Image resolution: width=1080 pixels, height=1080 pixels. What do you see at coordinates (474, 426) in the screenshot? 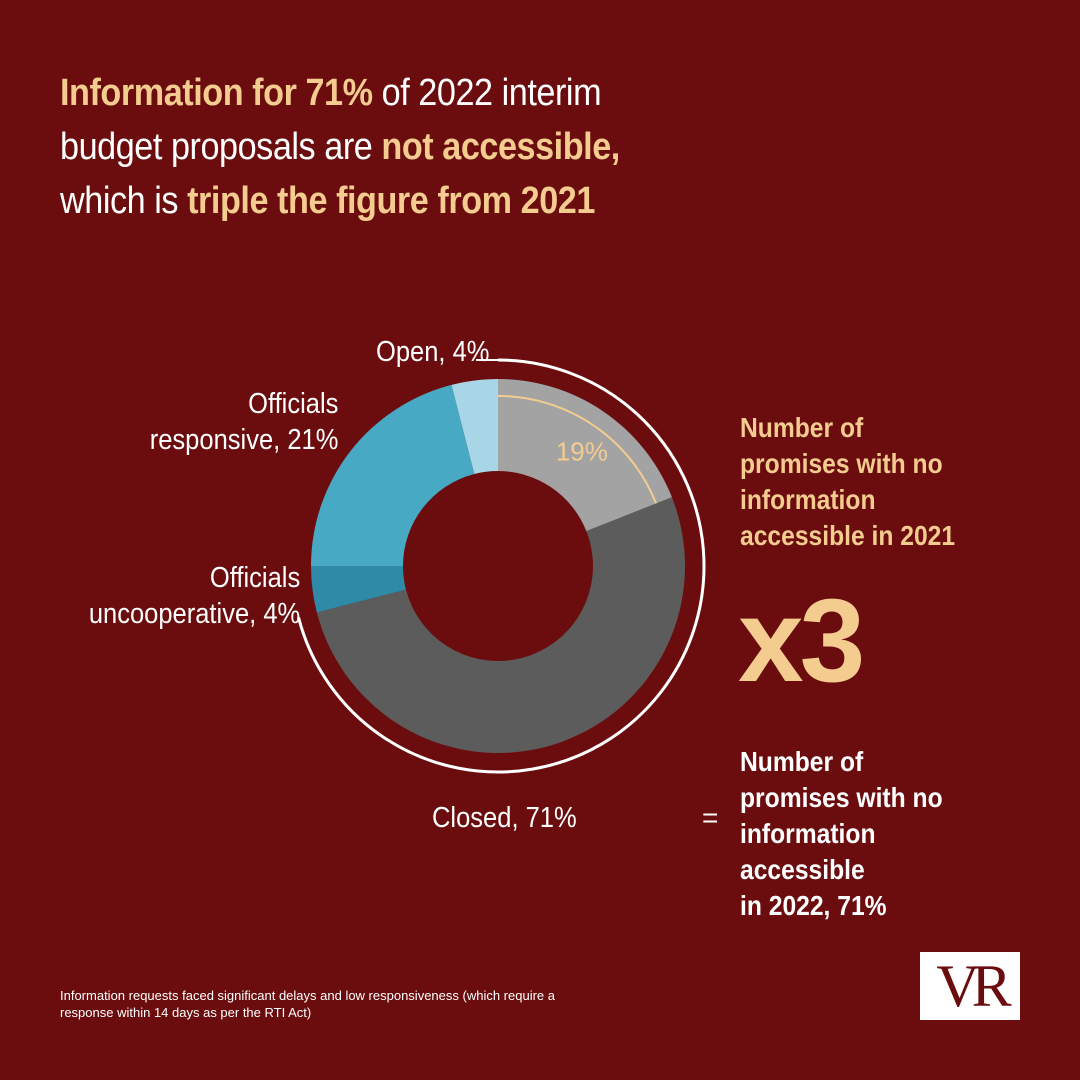
I see `slice-open` at bounding box center [474, 426].